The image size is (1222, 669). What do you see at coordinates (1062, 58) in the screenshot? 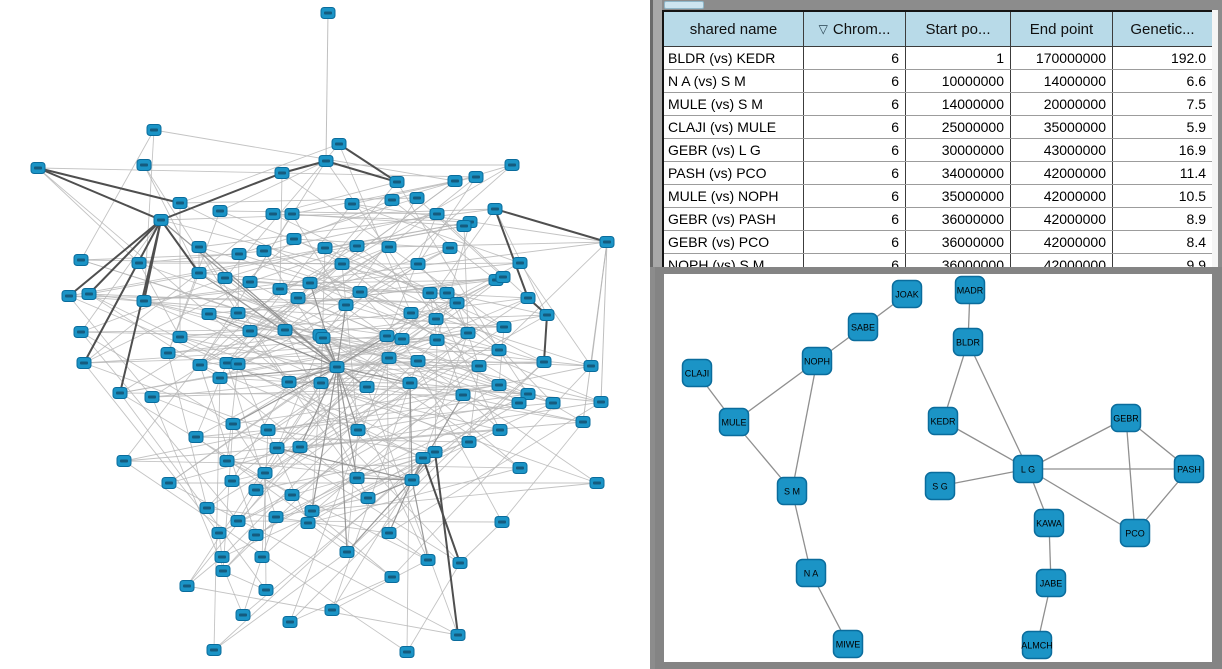
I see `table-cell: 170000000` at bounding box center [1062, 58].